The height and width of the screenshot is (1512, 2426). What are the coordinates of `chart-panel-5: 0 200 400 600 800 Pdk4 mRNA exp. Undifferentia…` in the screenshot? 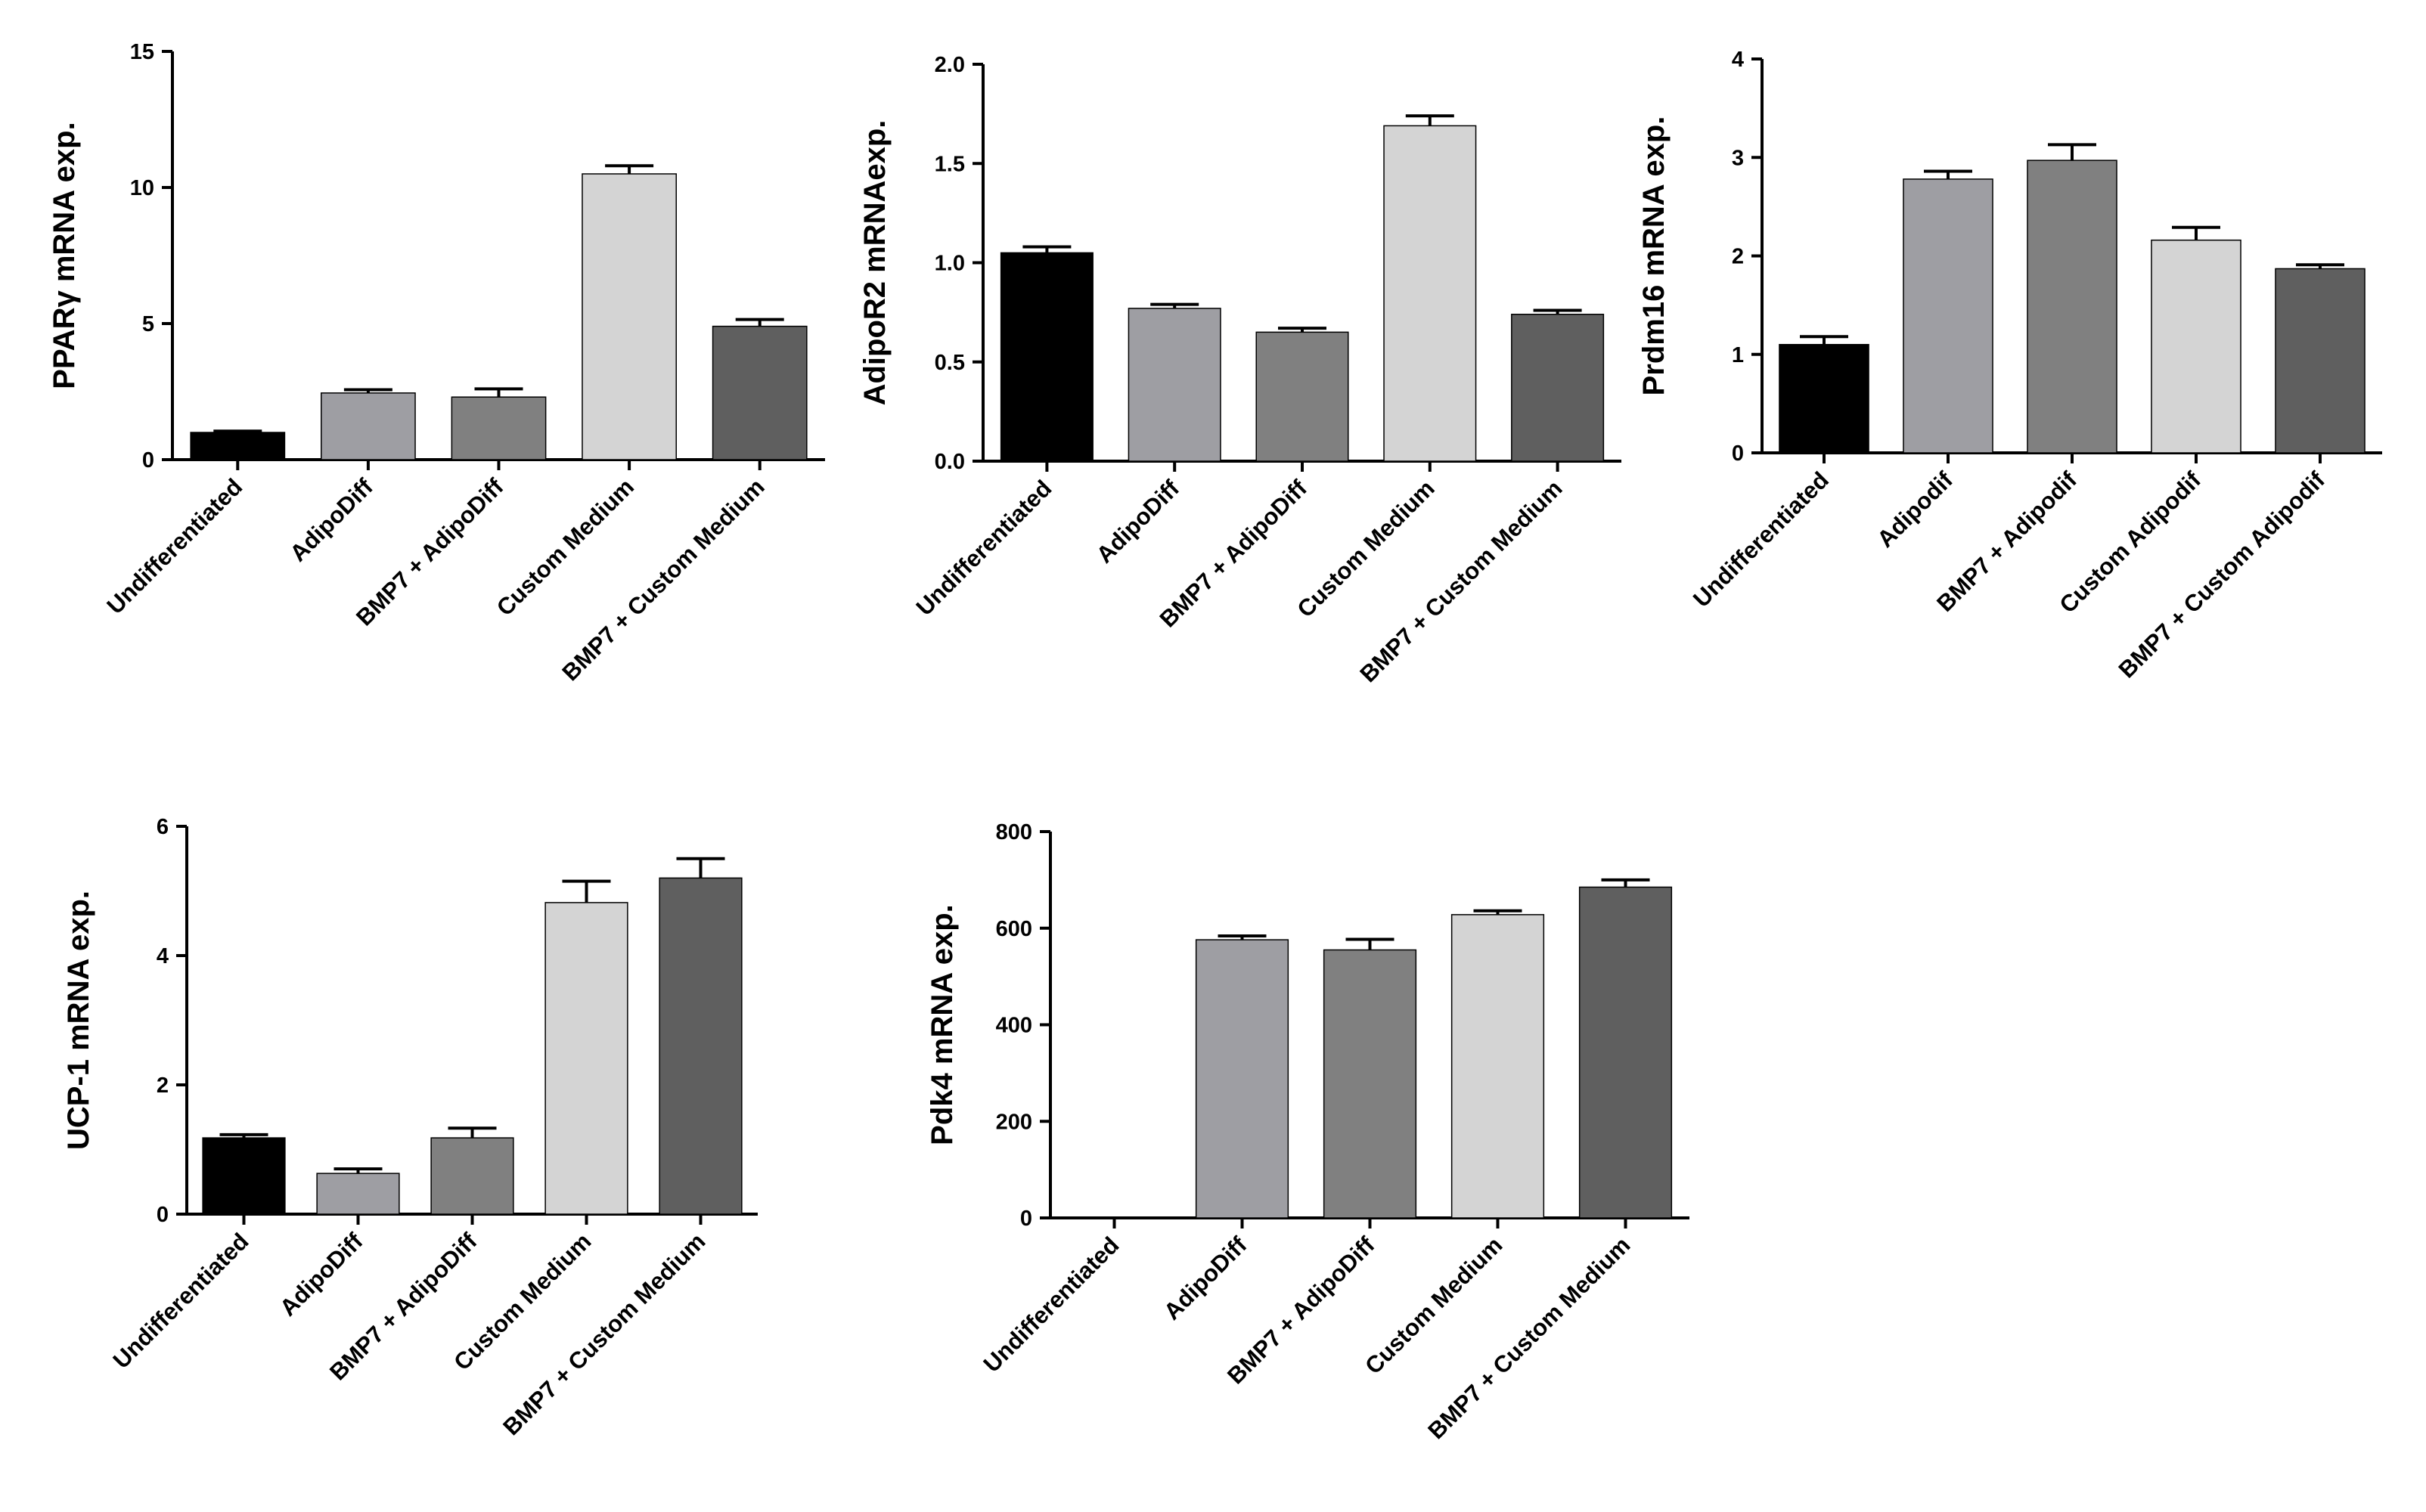 It's located at (1307, 1132).